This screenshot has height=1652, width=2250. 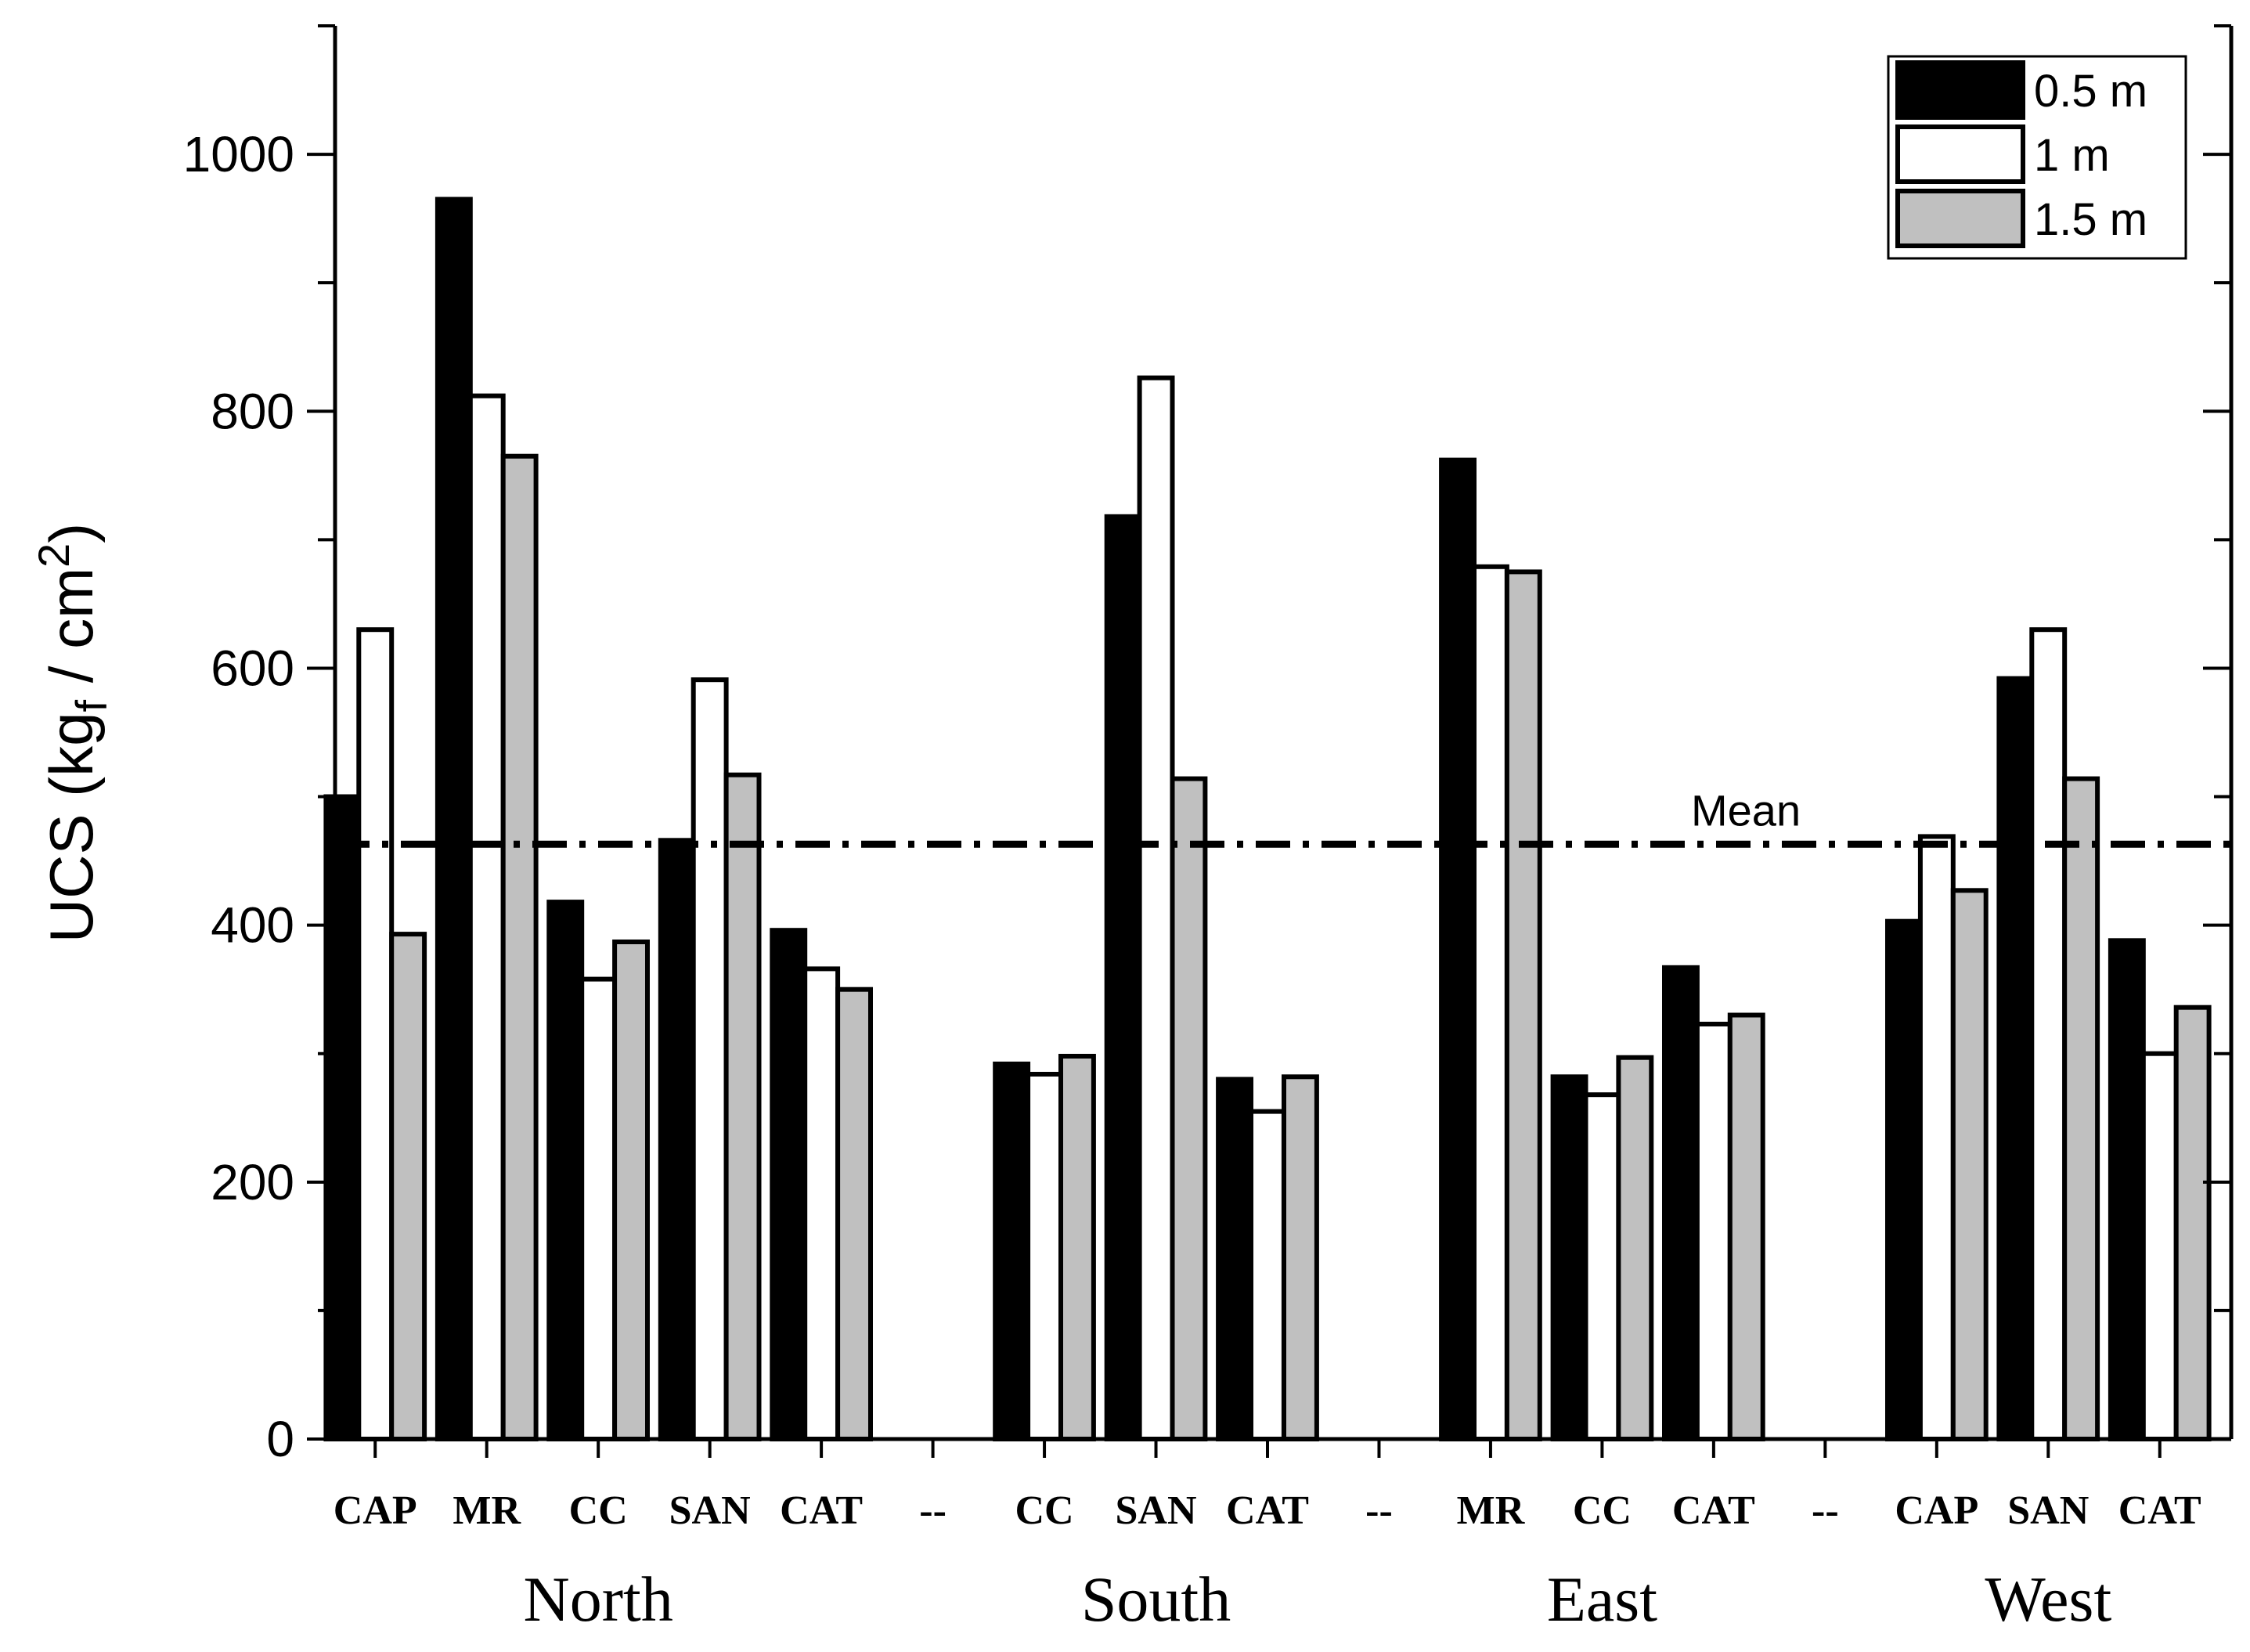 What do you see at coordinates (821, 1510) in the screenshot?
I see `category-label-4: CAT` at bounding box center [821, 1510].